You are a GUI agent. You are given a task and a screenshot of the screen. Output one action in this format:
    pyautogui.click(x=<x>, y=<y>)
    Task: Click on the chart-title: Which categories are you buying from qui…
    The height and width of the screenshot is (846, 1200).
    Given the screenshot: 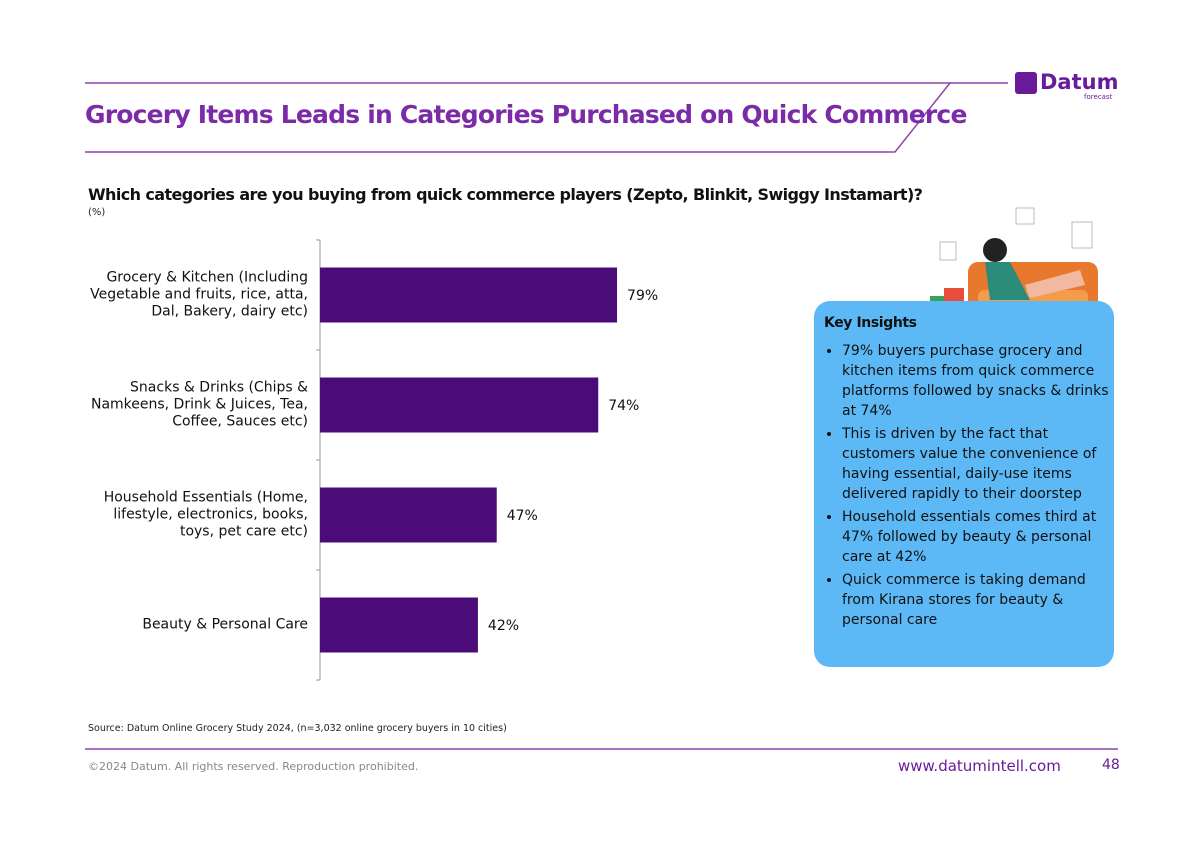 What is the action you would take?
    pyautogui.click(x=505, y=194)
    